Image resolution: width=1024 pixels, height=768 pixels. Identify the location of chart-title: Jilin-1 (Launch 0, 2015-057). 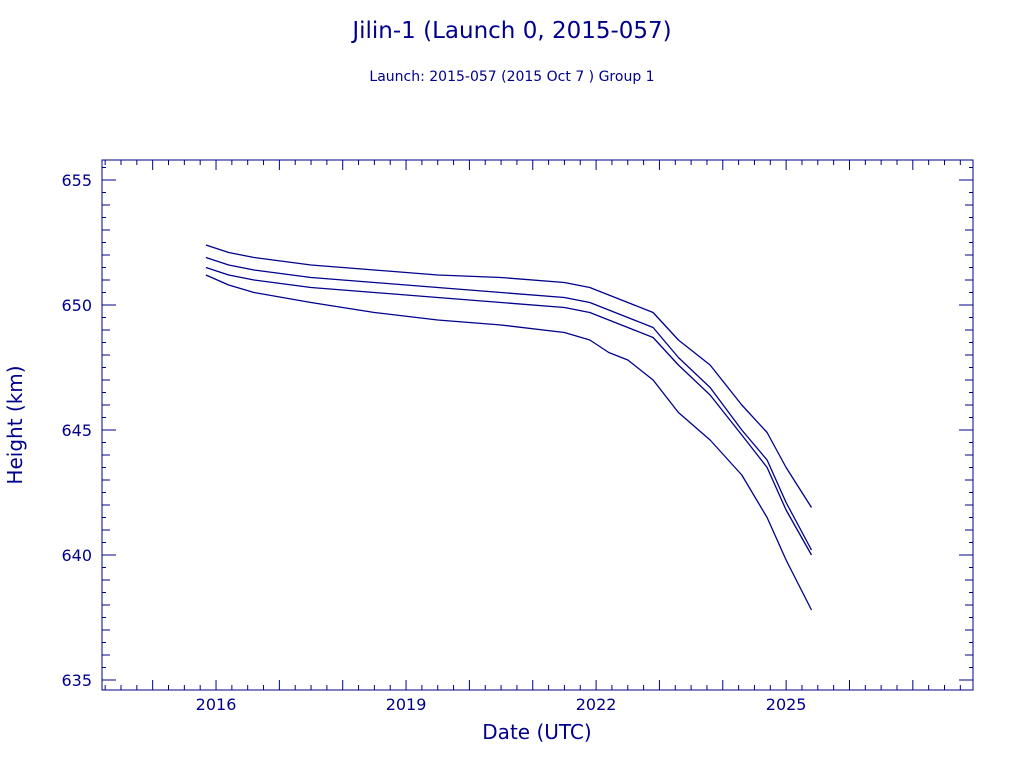
(510, 31).